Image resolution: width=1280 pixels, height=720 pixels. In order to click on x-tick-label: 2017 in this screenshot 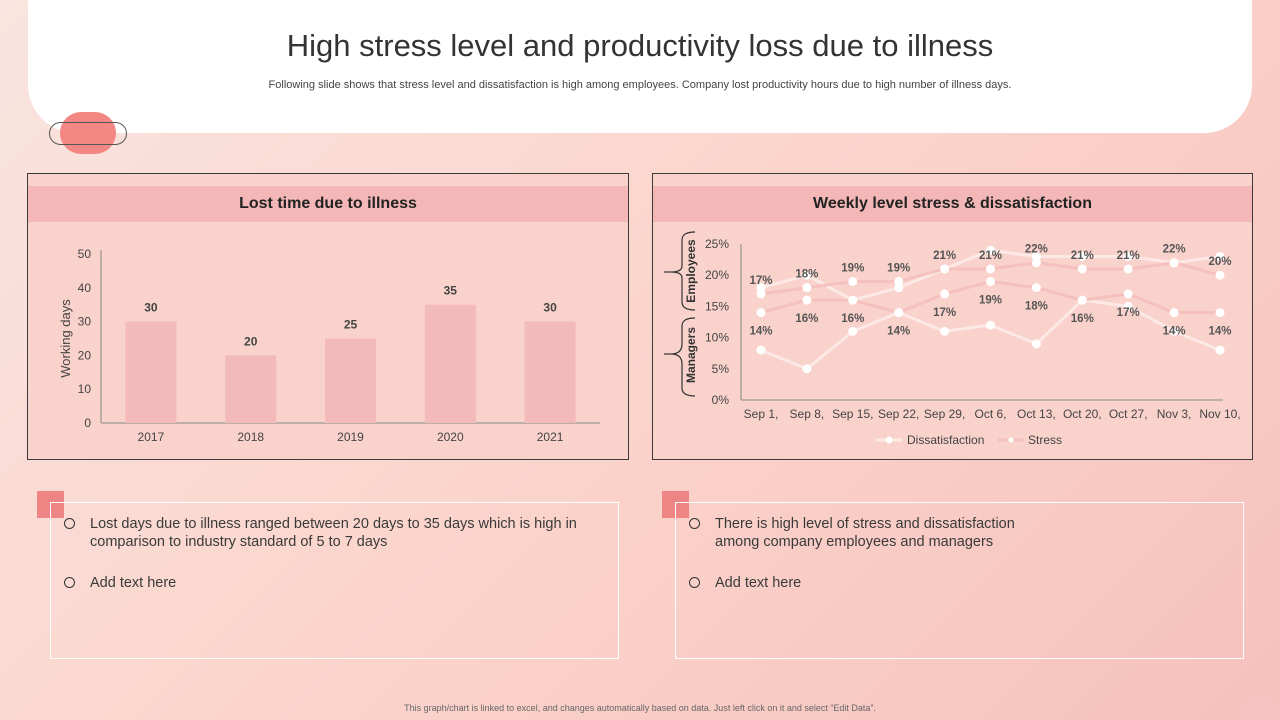, I will do `click(151, 437)`.